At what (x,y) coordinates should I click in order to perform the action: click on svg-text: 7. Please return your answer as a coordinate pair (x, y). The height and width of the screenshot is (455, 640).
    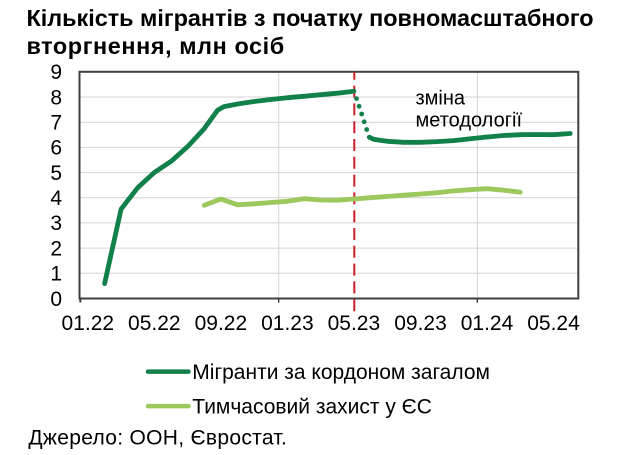
    Looking at the image, I should click on (56, 123).